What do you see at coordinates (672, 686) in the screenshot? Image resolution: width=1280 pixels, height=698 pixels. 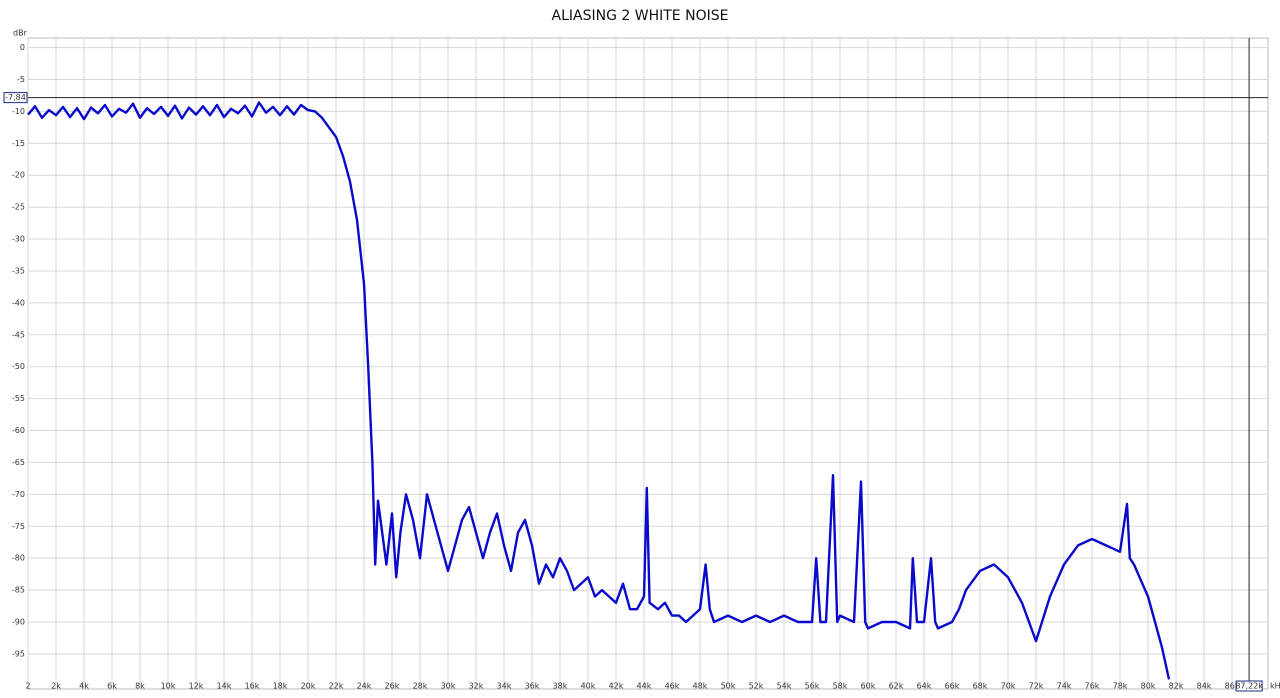 I see `x-tick-label: 46k` at bounding box center [672, 686].